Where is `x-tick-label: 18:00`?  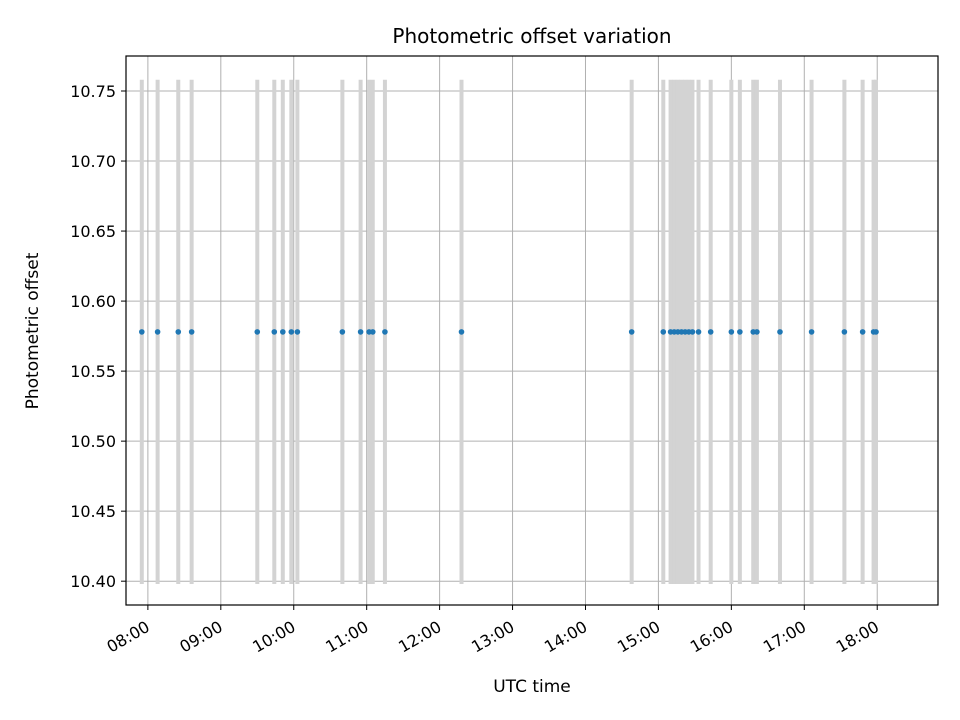 x-tick-label: 18:00 is located at coordinates (857, 637).